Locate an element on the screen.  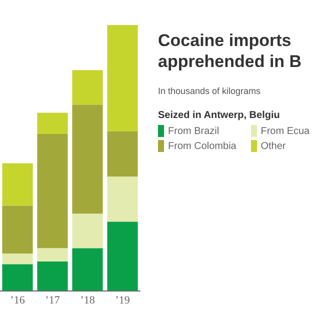
text: In thousands of kilograms is located at coordinates (210, 91).